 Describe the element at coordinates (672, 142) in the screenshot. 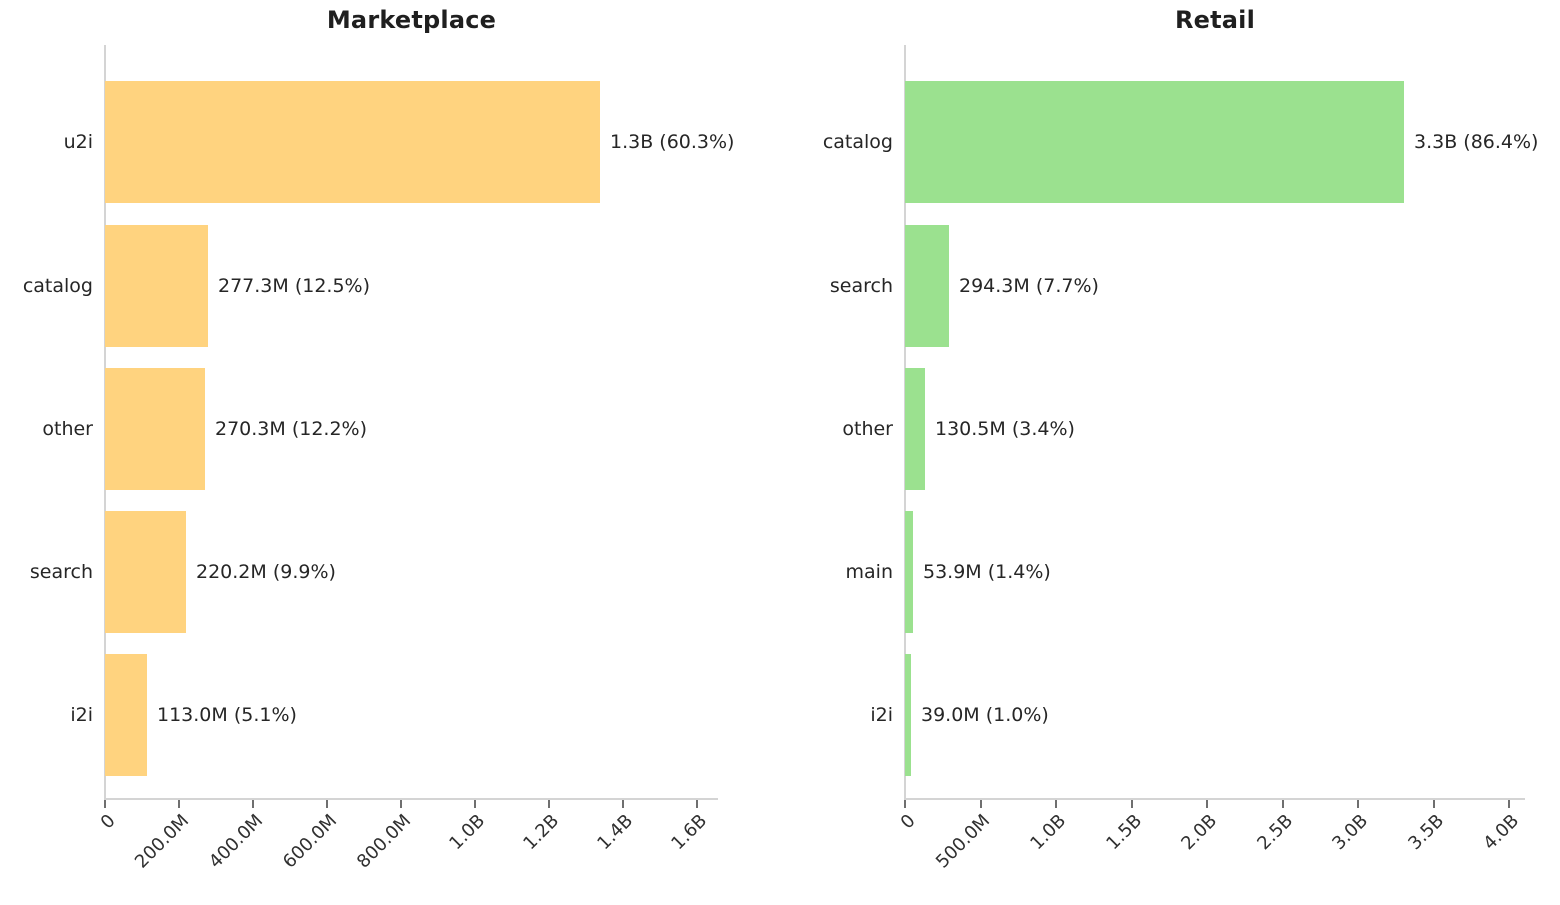

I see `bar-value-label: 1.3B (60.3%)` at that location.